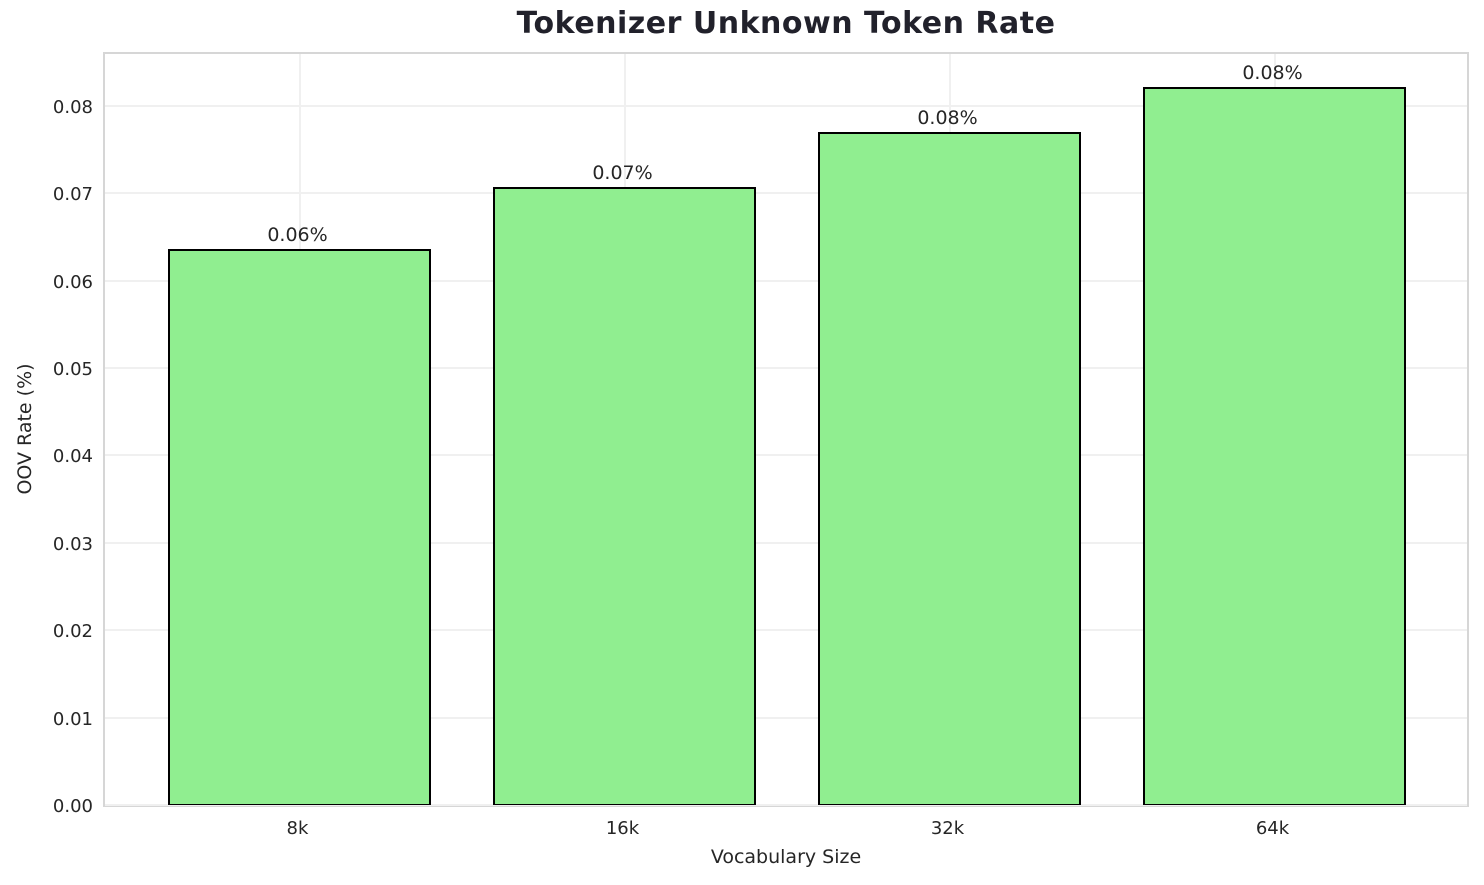 The image size is (1484, 885). I want to click on bar-8k, so click(299, 527).